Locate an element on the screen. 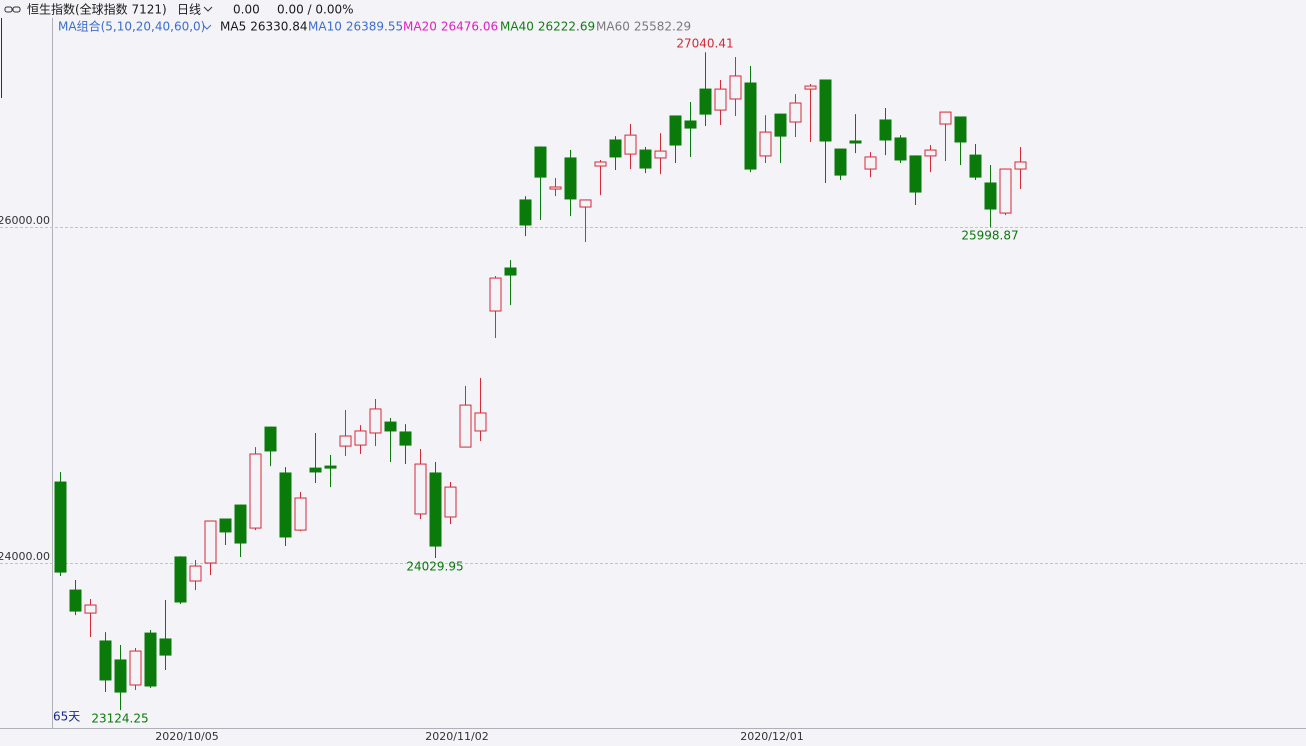 The width and height of the screenshot is (1306, 746). low-label: 24029.95 is located at coordinates (434, 566).